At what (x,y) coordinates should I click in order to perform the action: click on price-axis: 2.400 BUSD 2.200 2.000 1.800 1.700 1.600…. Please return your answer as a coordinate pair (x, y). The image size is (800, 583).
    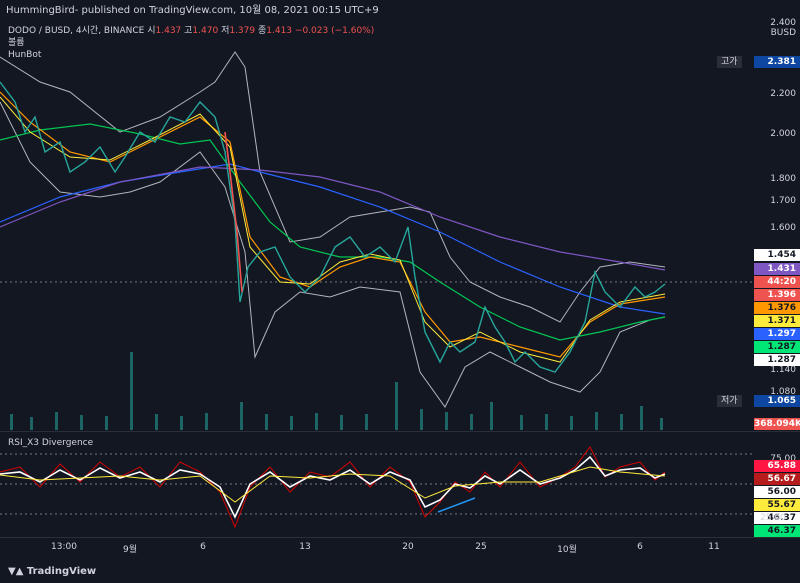
    Looking at the image, I should click on (776, 277).